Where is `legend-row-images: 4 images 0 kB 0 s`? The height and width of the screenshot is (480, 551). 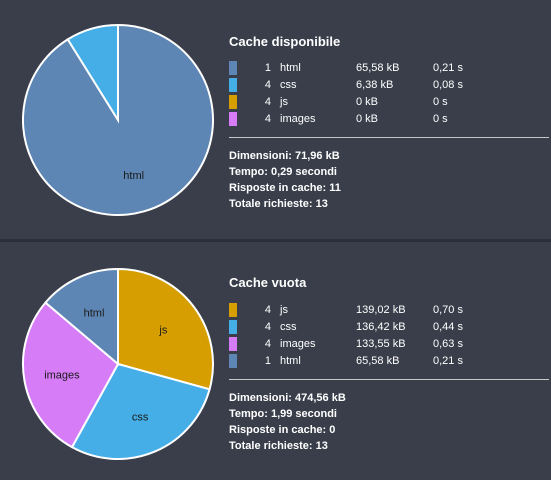
legend-row-images: 4 images 0 kB 0 s is located at coordinates (389, 119).